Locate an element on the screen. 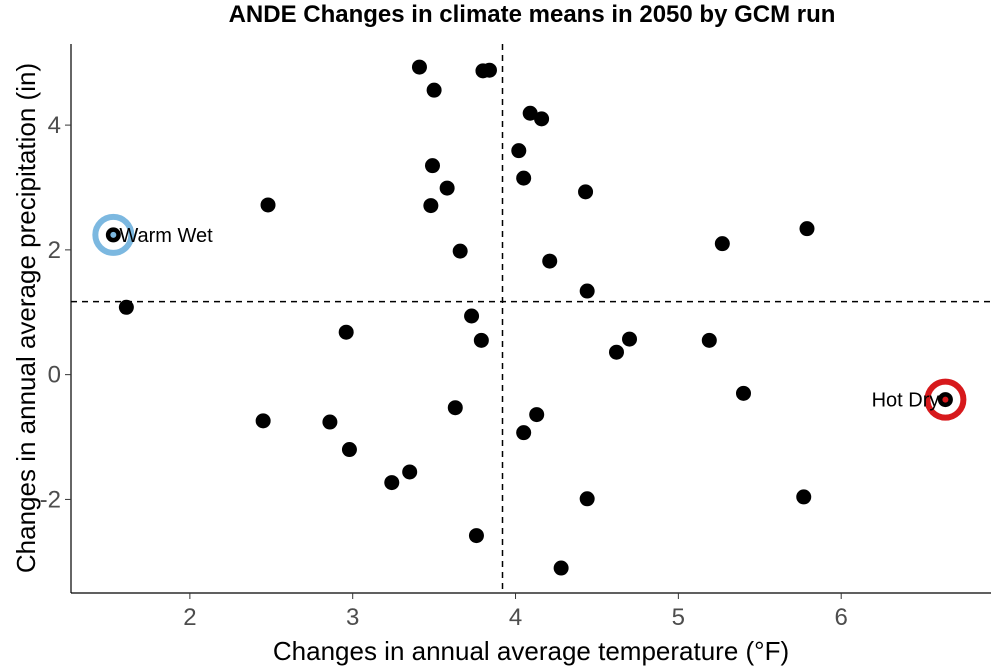 This screenshot has width=1000, height=667. x-tick-label: 4 is located at coordinates (515, 617).